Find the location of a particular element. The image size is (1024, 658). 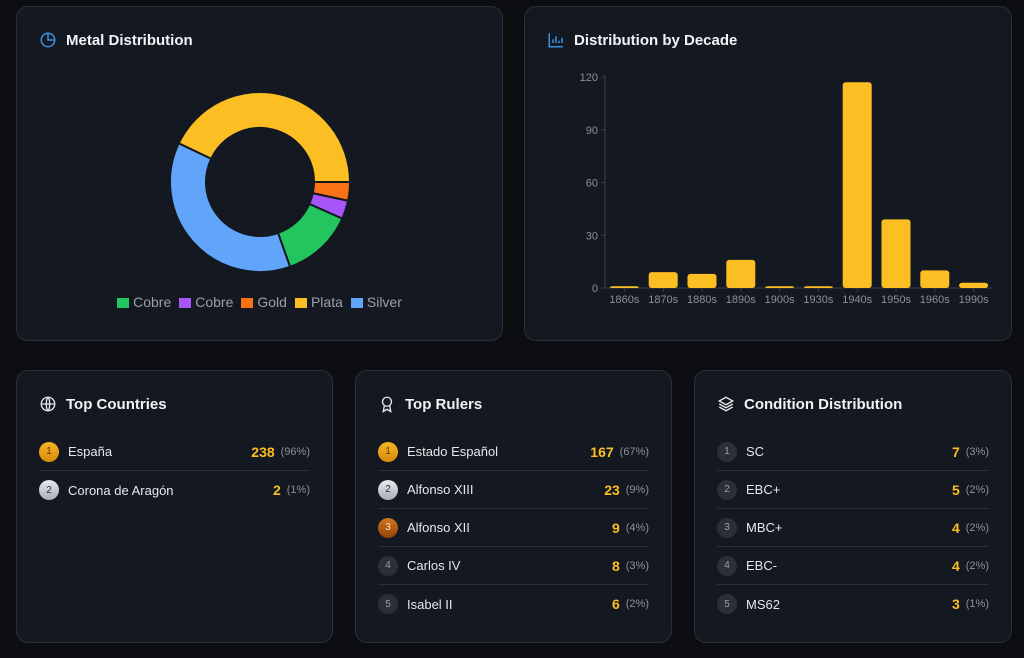

item-name: MS62 is located at coordinates (763, 604).